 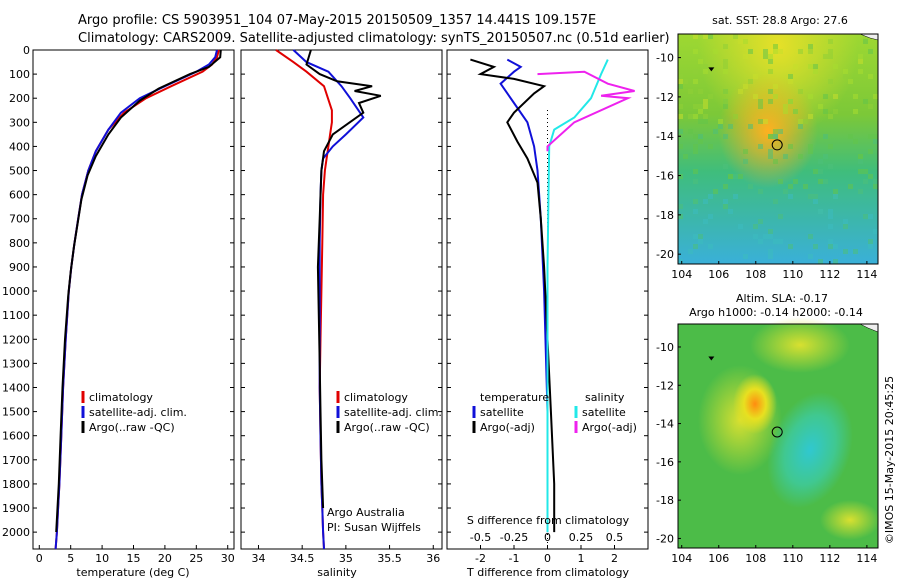 I want to click on sst-argo-marker, so click(x=777, y=145).